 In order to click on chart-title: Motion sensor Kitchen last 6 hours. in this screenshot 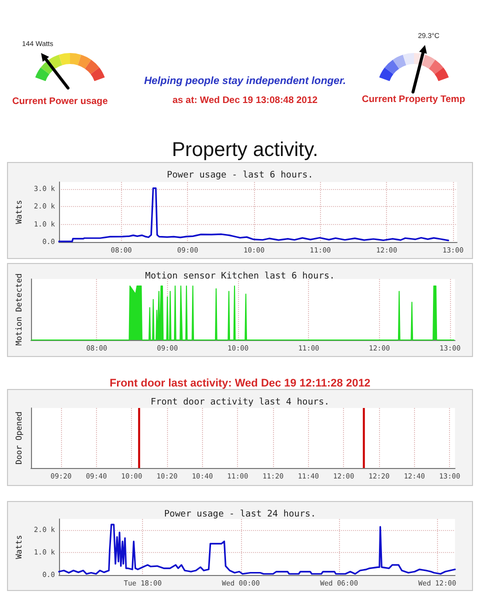, I will do `click(240, 277)`.